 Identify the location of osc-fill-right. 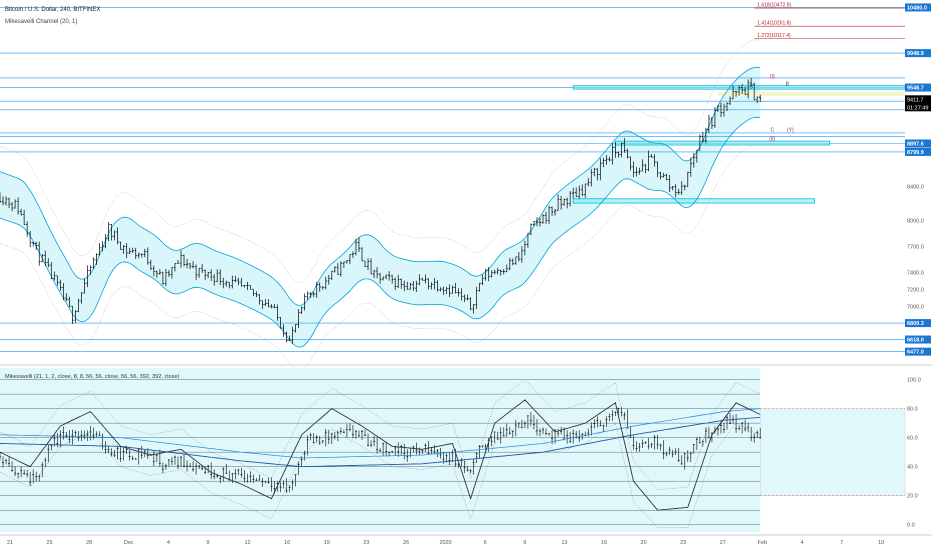
(832, 452).